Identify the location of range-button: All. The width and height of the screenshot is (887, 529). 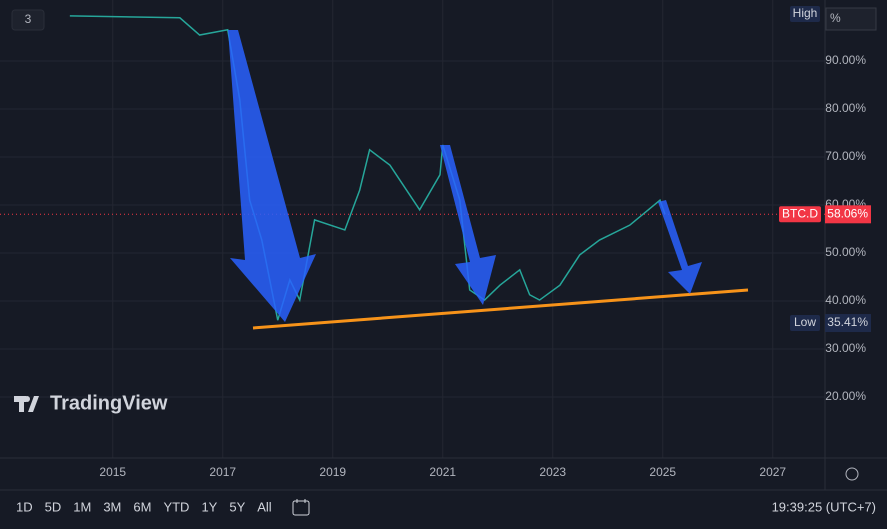
(264, 506).